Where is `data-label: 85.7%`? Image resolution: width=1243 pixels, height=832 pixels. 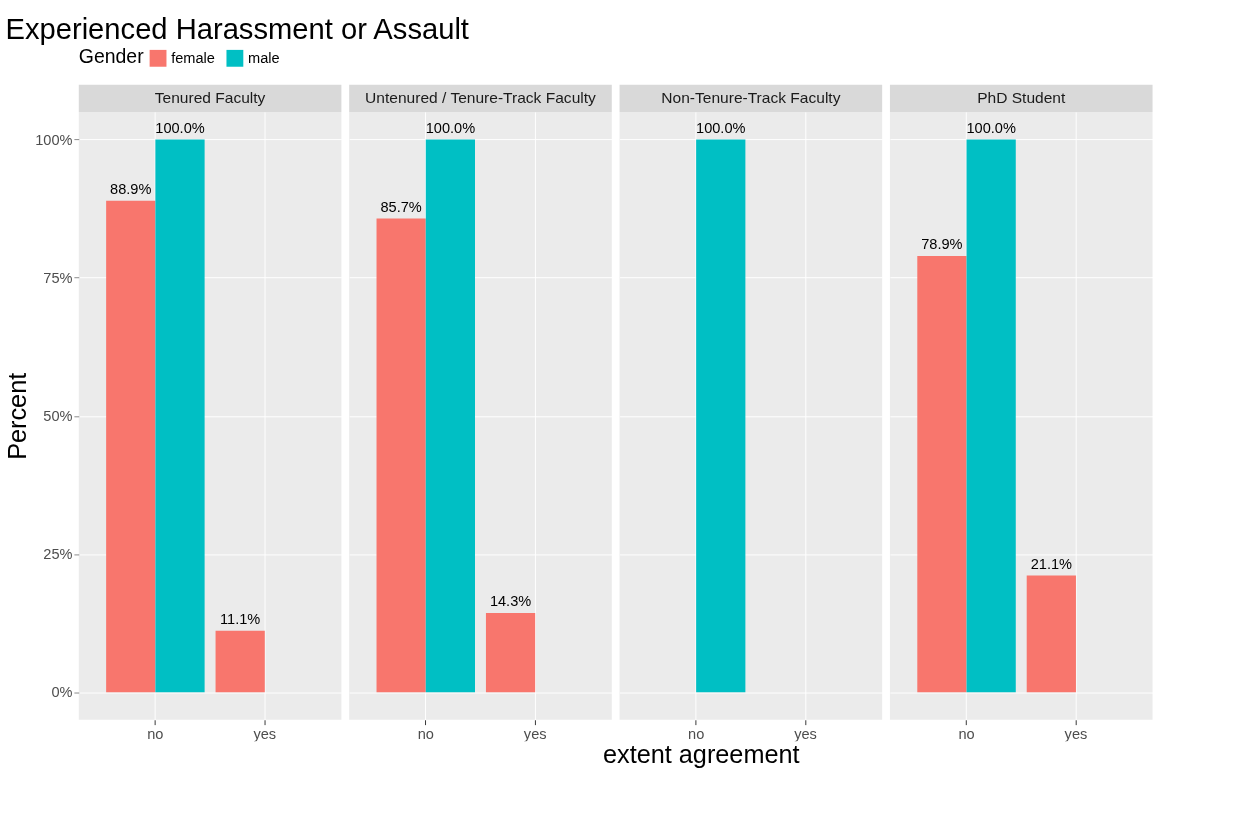 data-label: 85.7% is located at coordinates (401, 206).